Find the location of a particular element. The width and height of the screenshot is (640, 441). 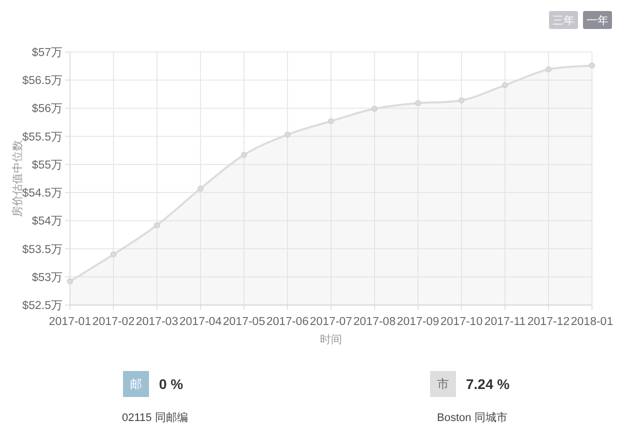

x-tick-label: 2017-04 is located at coordinates (200, 322).